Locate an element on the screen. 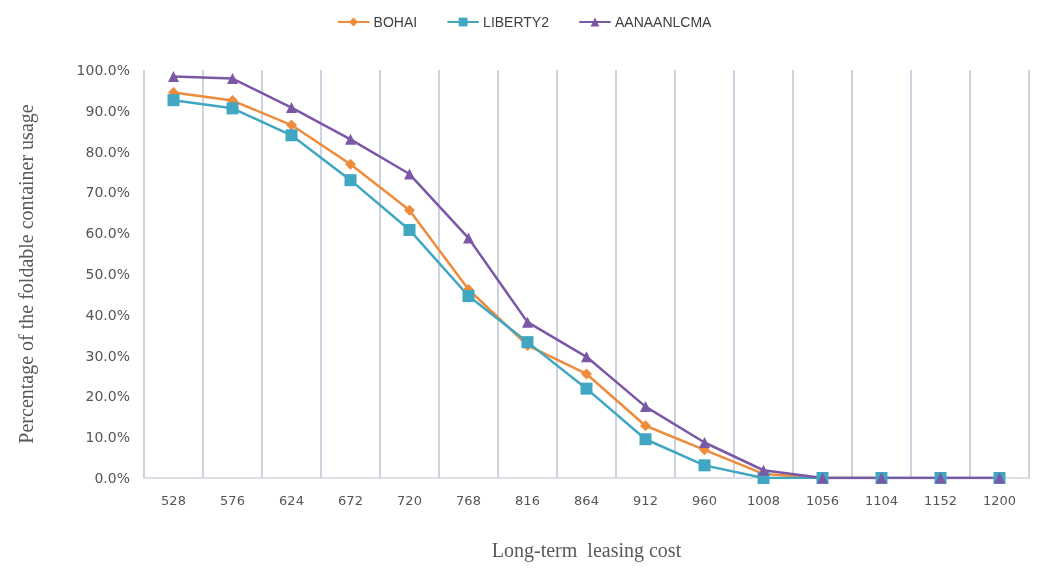 The height and width of the screenshot is (576, 1049). y-tick-label: 10.0% is located at coordinates (107, 437).